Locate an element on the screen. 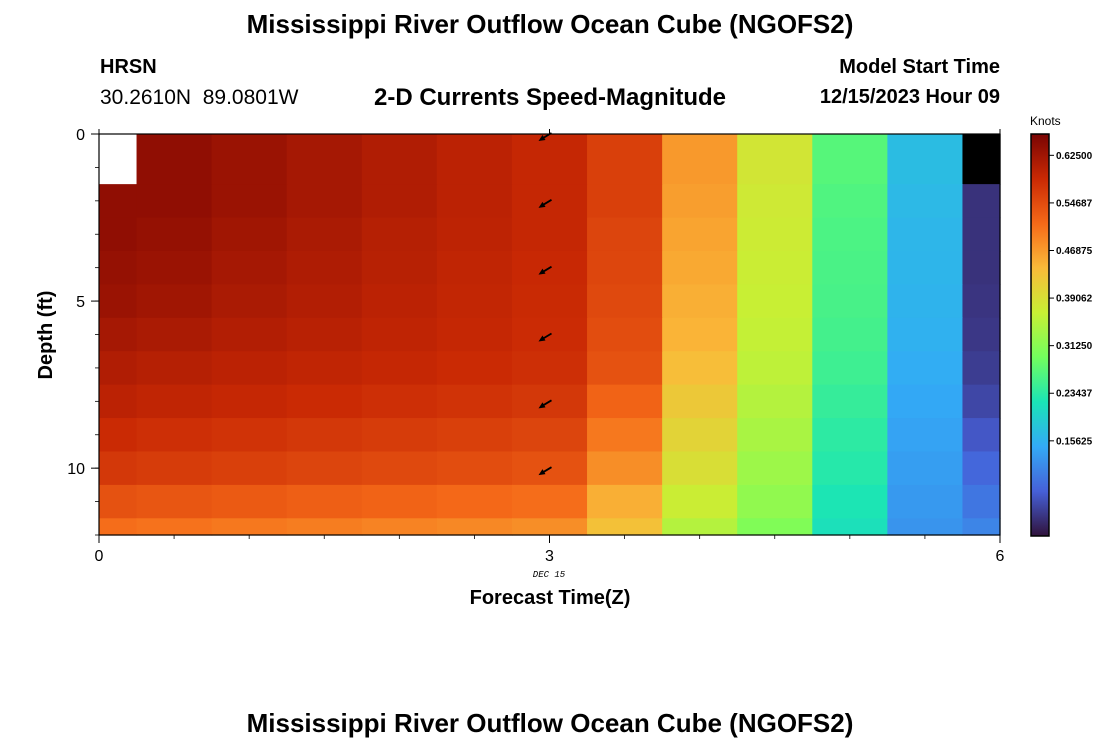 The image size is (1100, 750). plot-title: 2-D Currents Speed-Magnitude is located at coordinates (550, 97).